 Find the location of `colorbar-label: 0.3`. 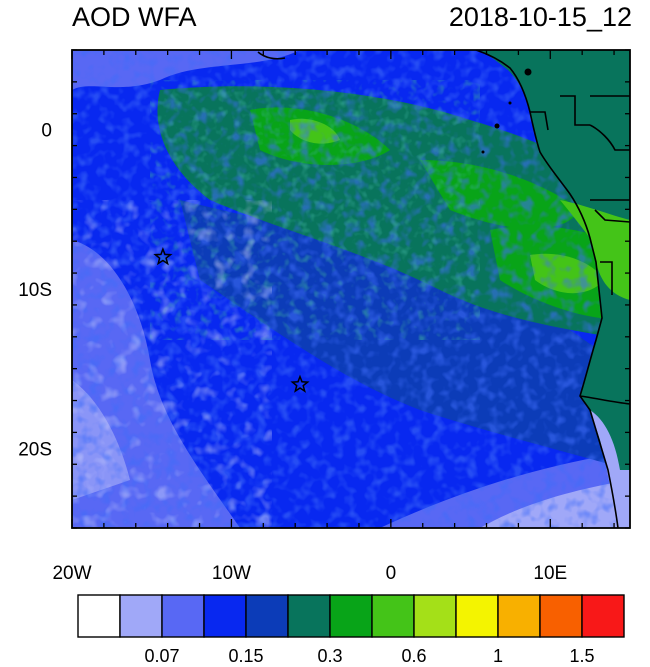

colorbar-label: 0.3 is located at coordinates (329, 656).